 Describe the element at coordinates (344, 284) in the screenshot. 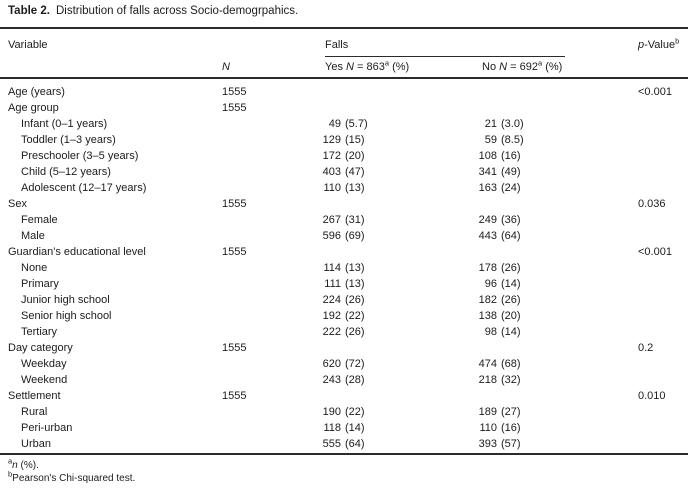

I see `table-row: Primary 111 (13) 96 (14)` at that location.